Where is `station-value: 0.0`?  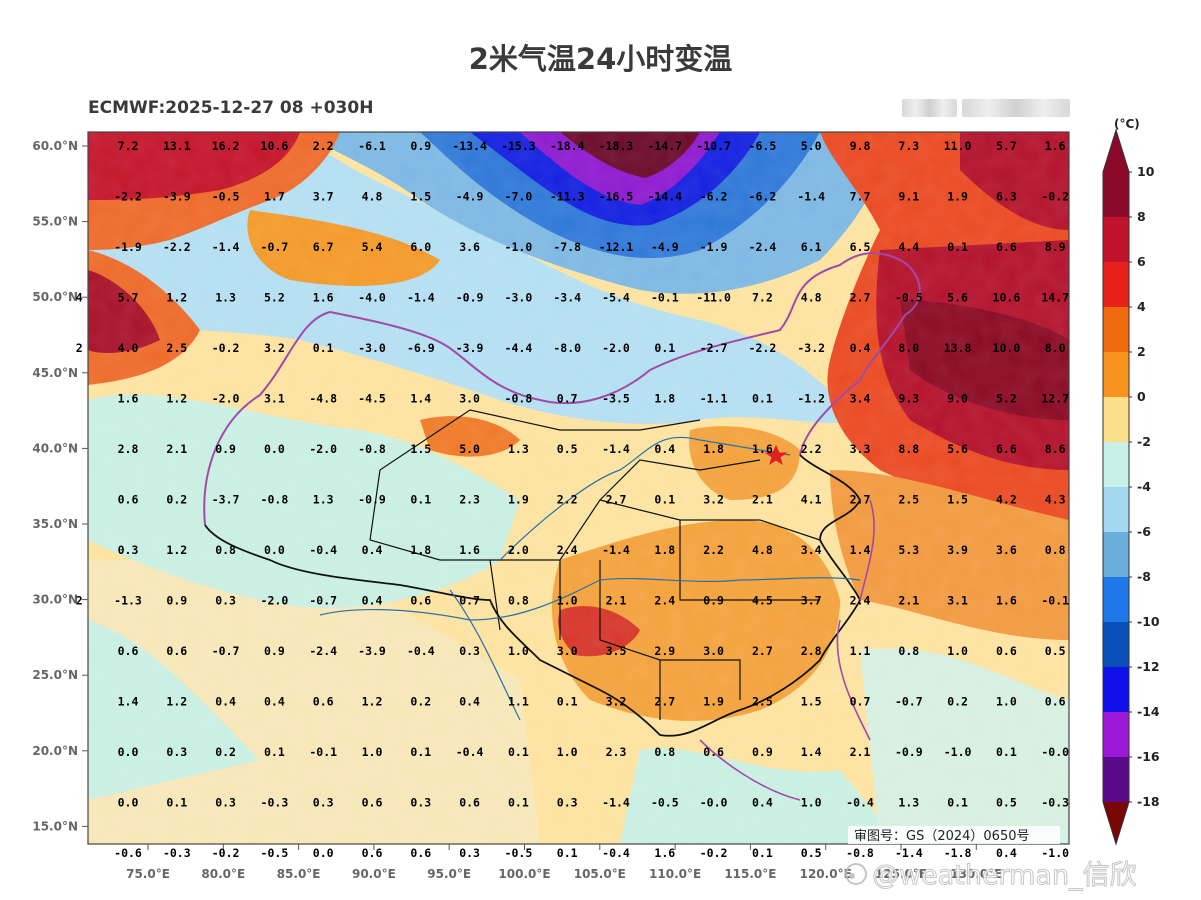 station-value: 0.0 is located at coordinates (274, 449).